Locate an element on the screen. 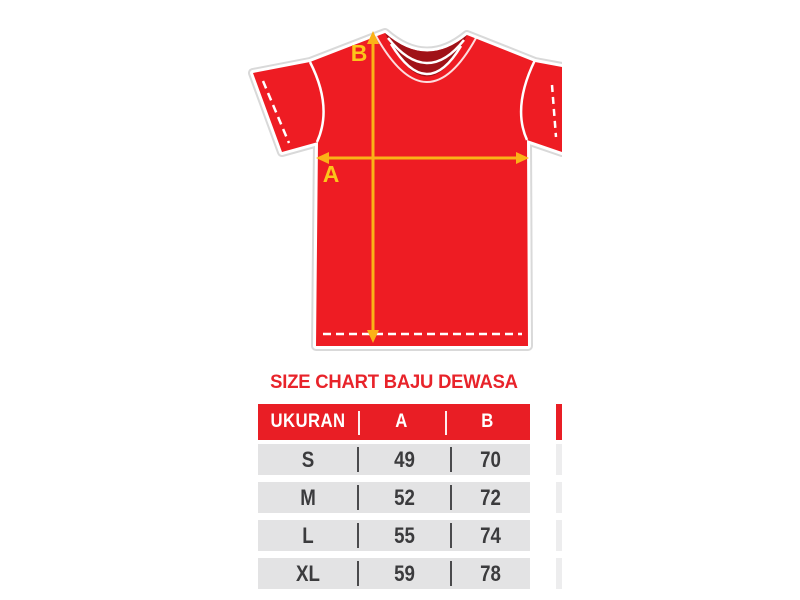 The width and height of the screenshot is (800, 600). table-row-xl: XL 59 78 is located at coordinates (394, 573).